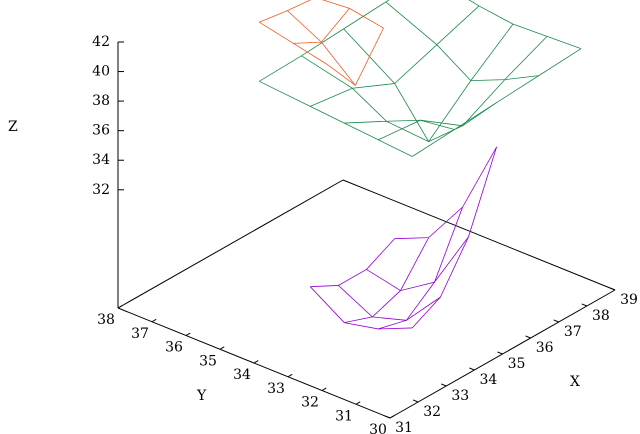  What do you see at coordinates (101, 101) in the screenshot?
I see `z-tick-label: 38` at bounding box center [101, 101].